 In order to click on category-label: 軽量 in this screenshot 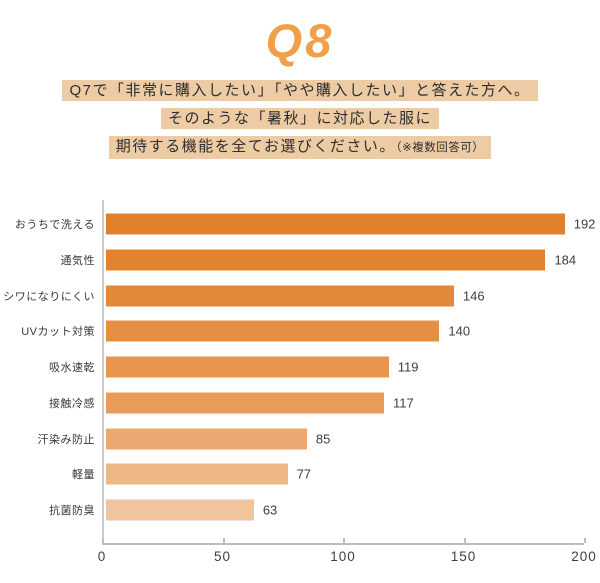, I will do `click(83, 475)`.